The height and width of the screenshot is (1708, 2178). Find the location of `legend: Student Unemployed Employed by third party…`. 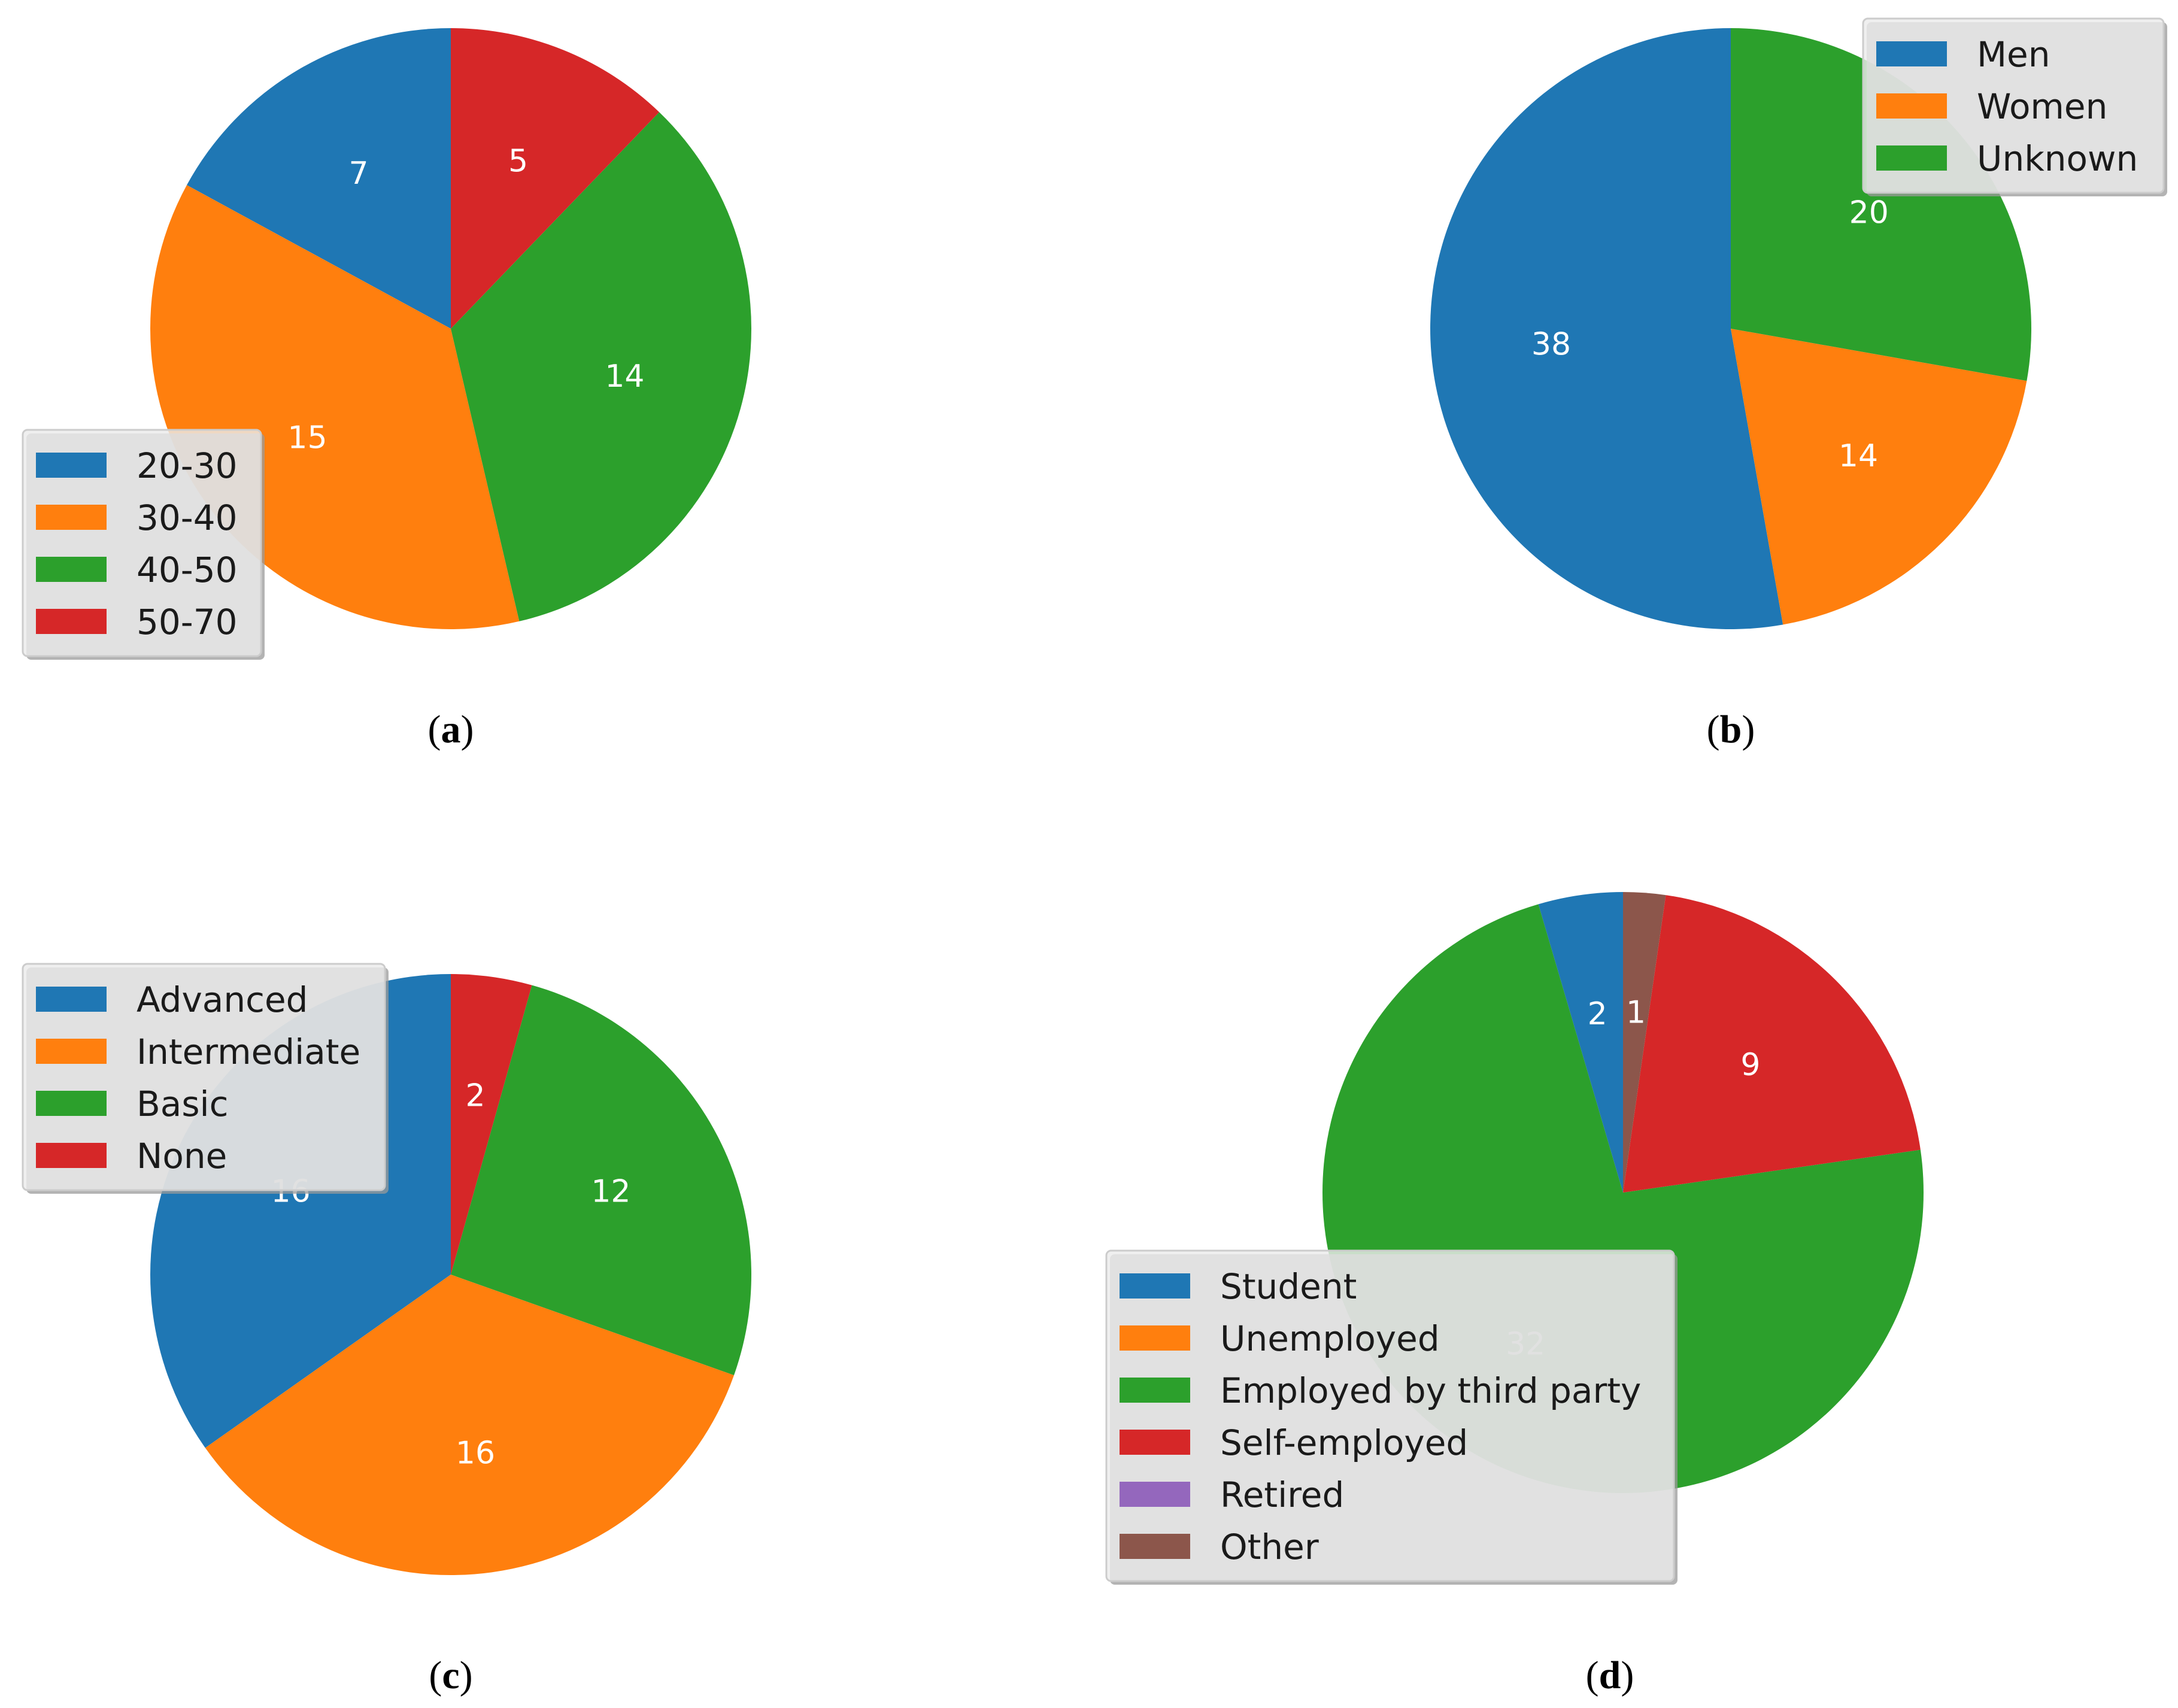

legend: Student Unemployed Employed by third party… is located at coordinates (1391, 1417).